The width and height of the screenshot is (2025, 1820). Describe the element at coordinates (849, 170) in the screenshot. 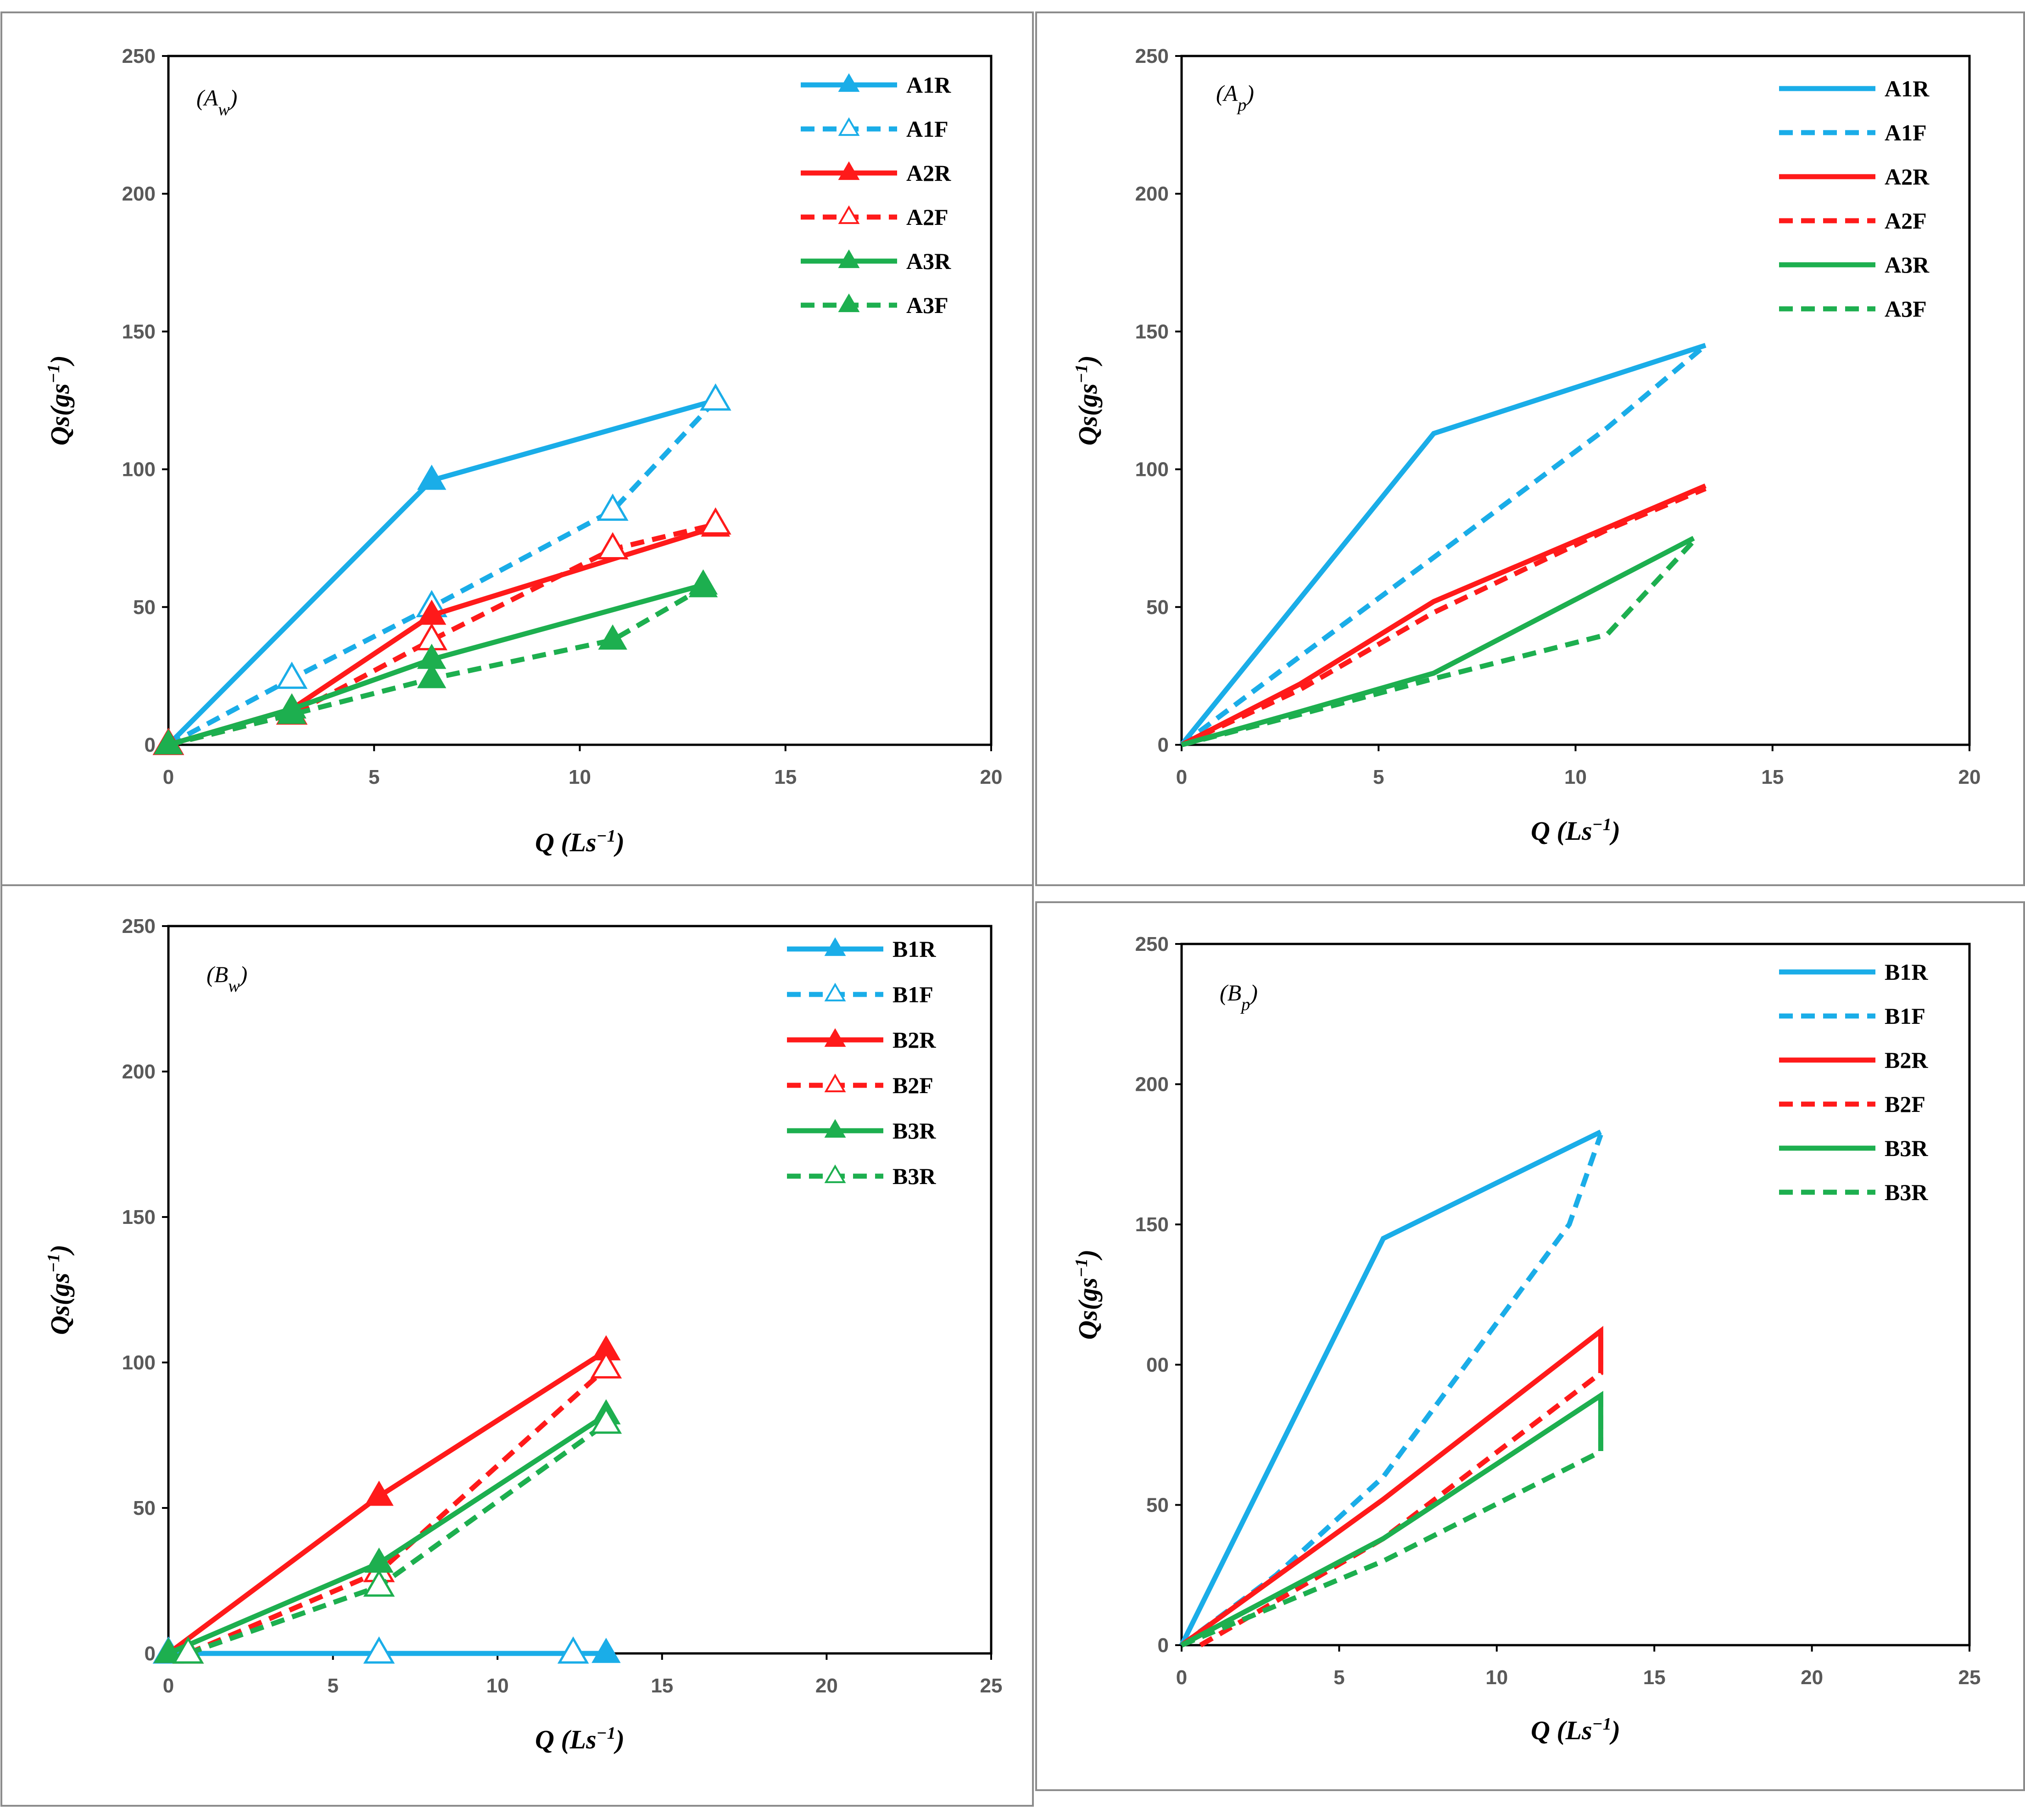

I see `legend-marker-a2r` at that location.